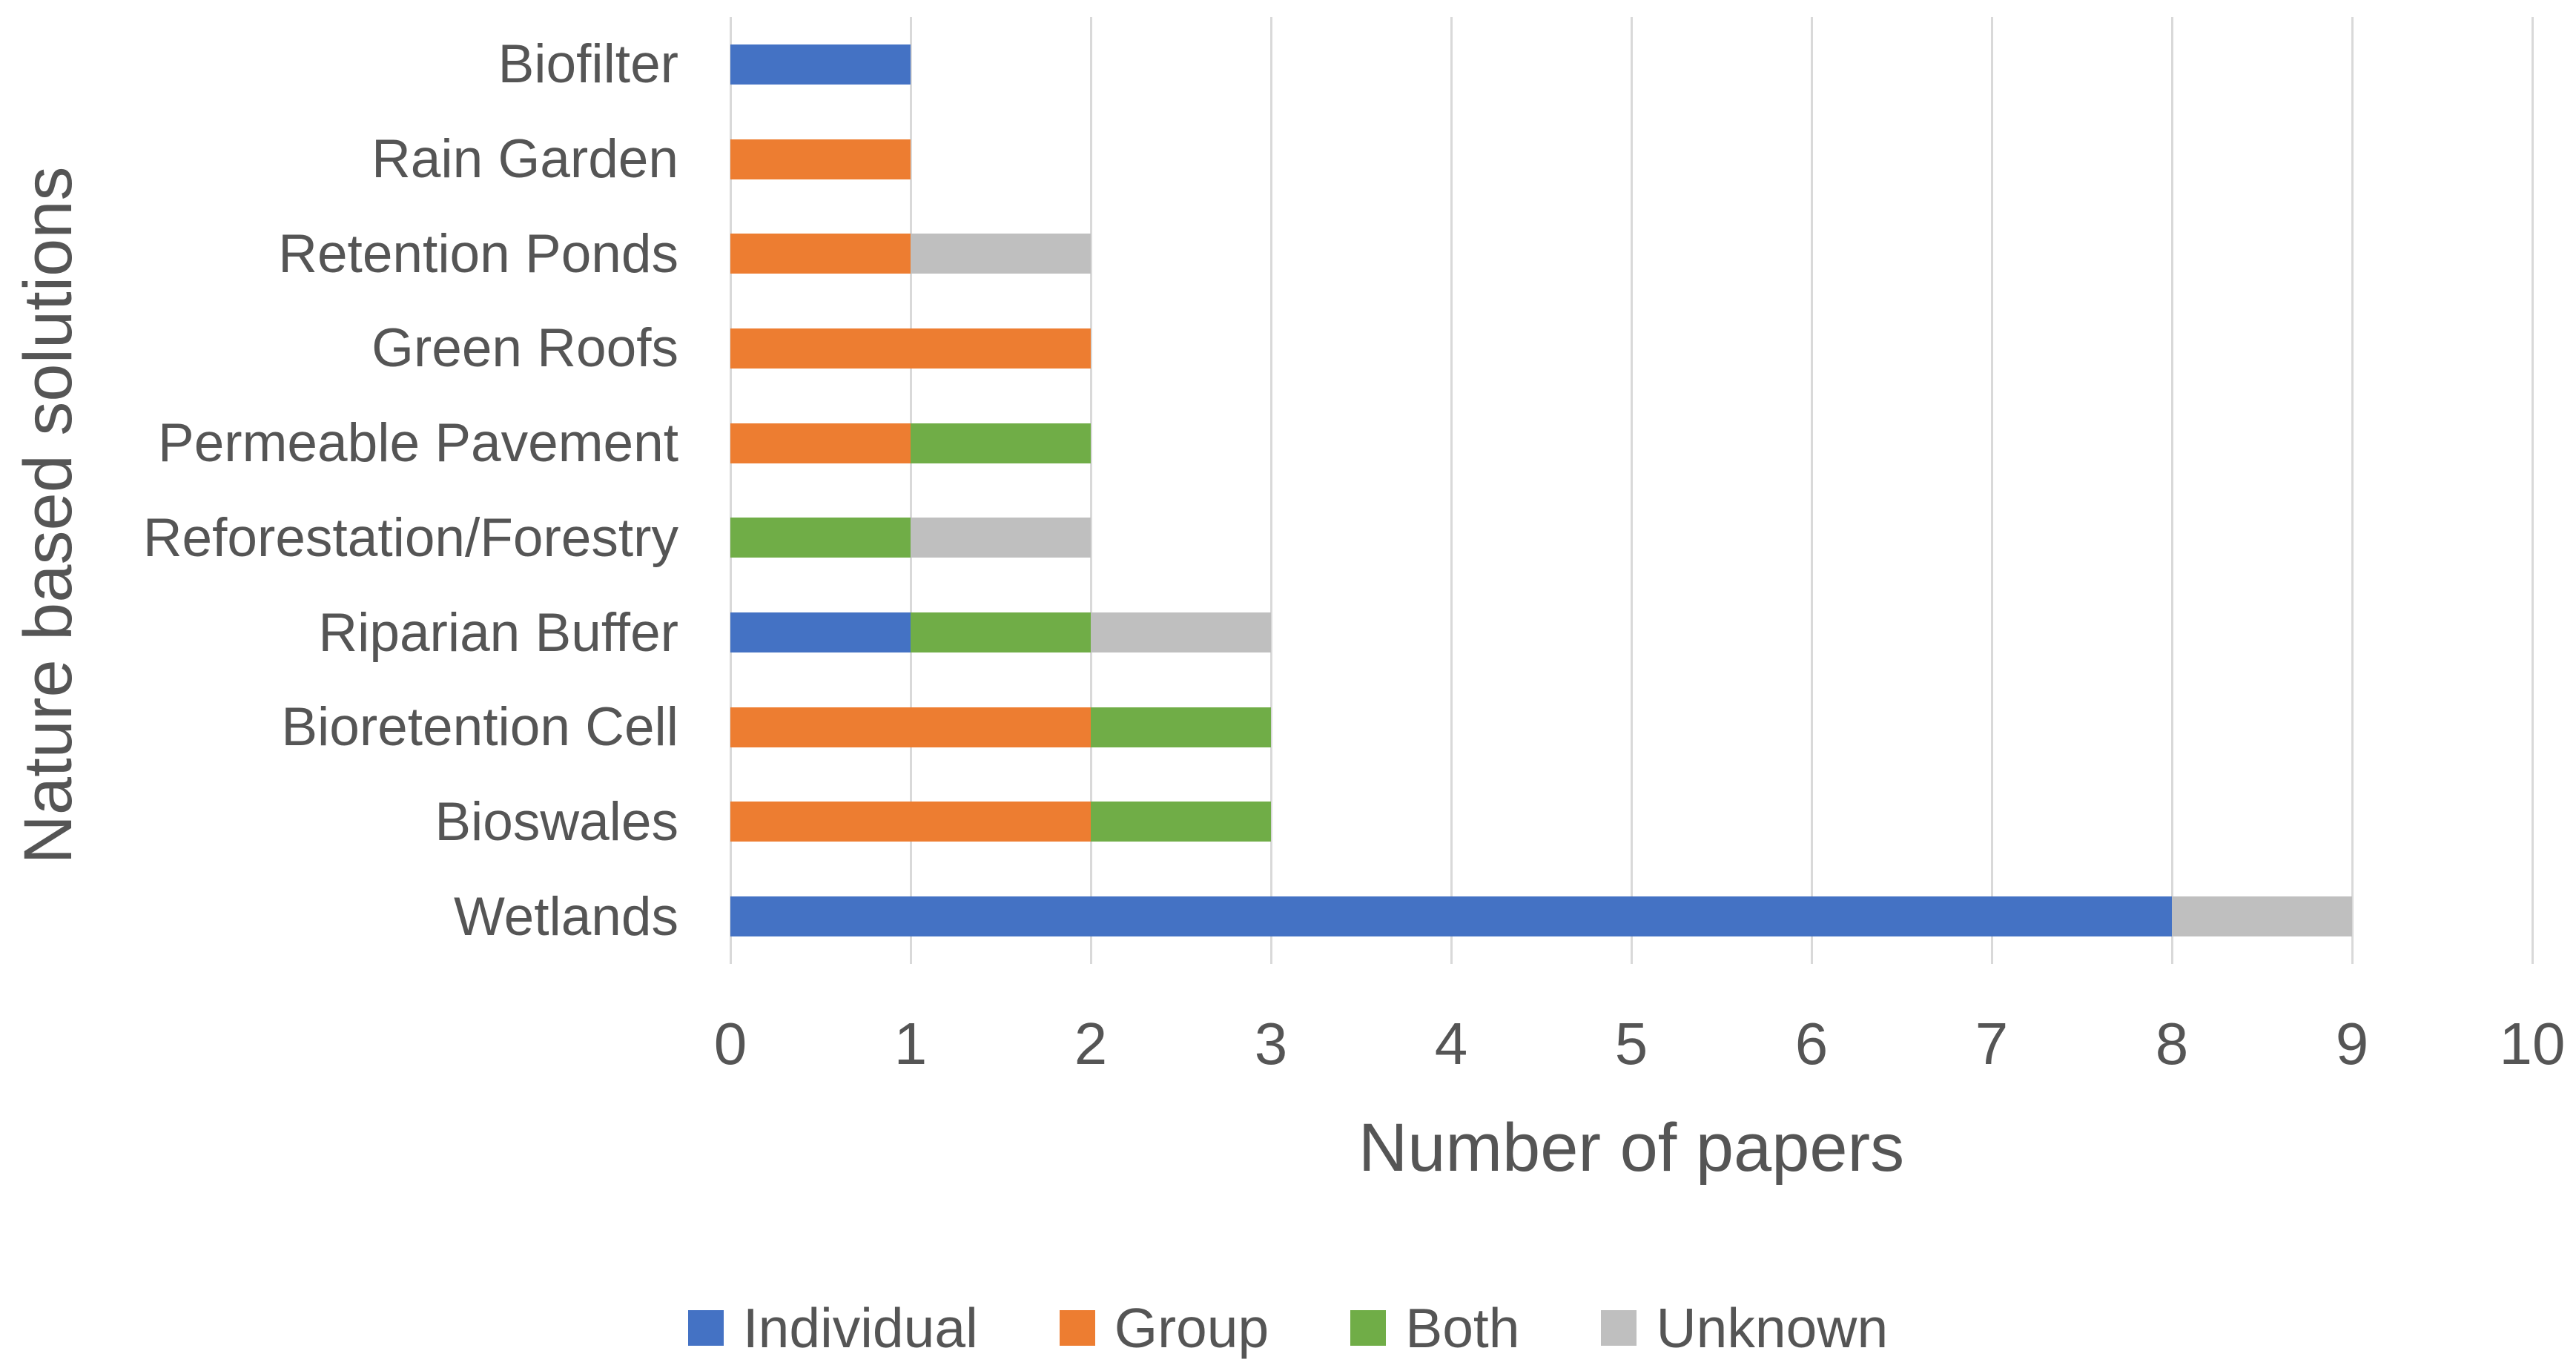 The width and height of the screenshot is (2576, 1368). I want to click on category-label: Riparian Buffer, so click(498, 632).